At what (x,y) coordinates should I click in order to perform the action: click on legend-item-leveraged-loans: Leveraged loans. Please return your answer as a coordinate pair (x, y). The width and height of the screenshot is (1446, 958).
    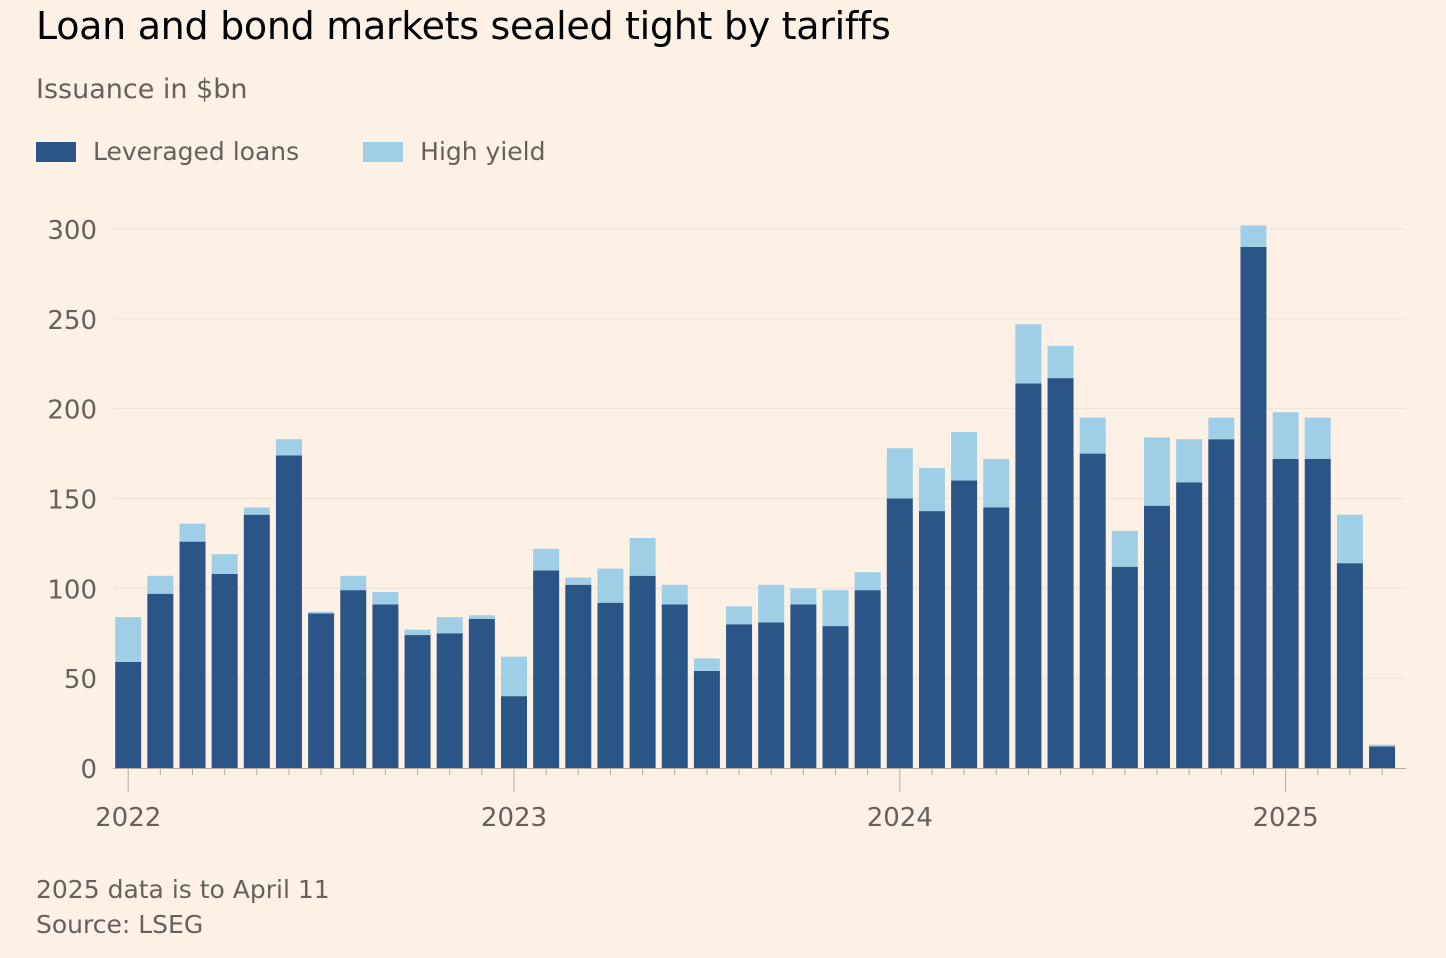
    Looking at the image, I should click on (167, 151).